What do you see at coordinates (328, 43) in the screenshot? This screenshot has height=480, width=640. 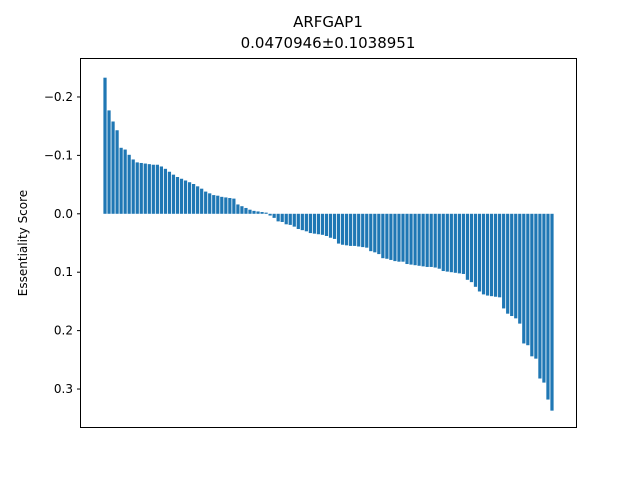 I see `chart-subtitle: 0.0470946±0.1038951` at bounding box center [328, 43].